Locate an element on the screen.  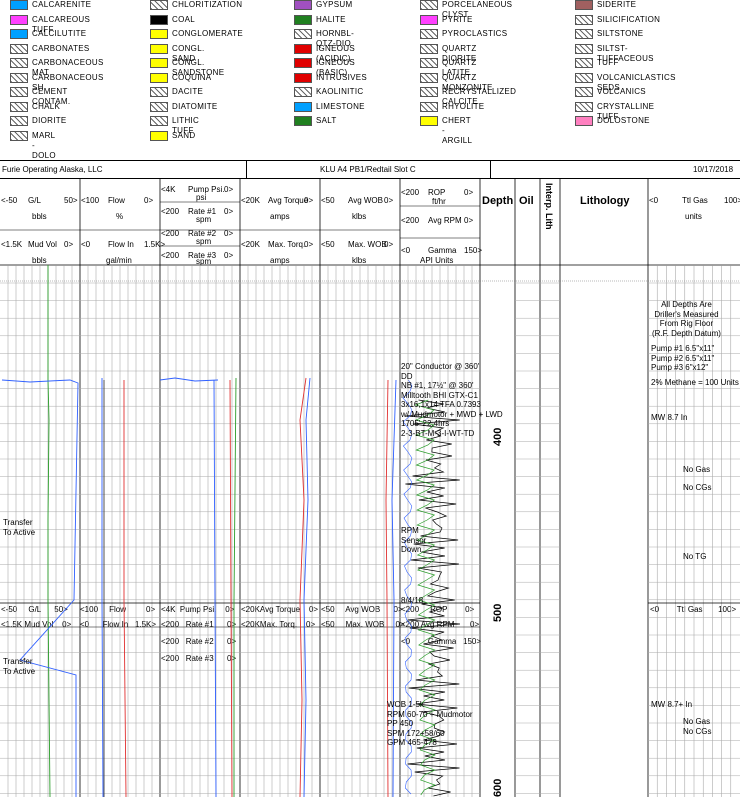
legend-label: COQUINA is located at coordinates (192, 77).